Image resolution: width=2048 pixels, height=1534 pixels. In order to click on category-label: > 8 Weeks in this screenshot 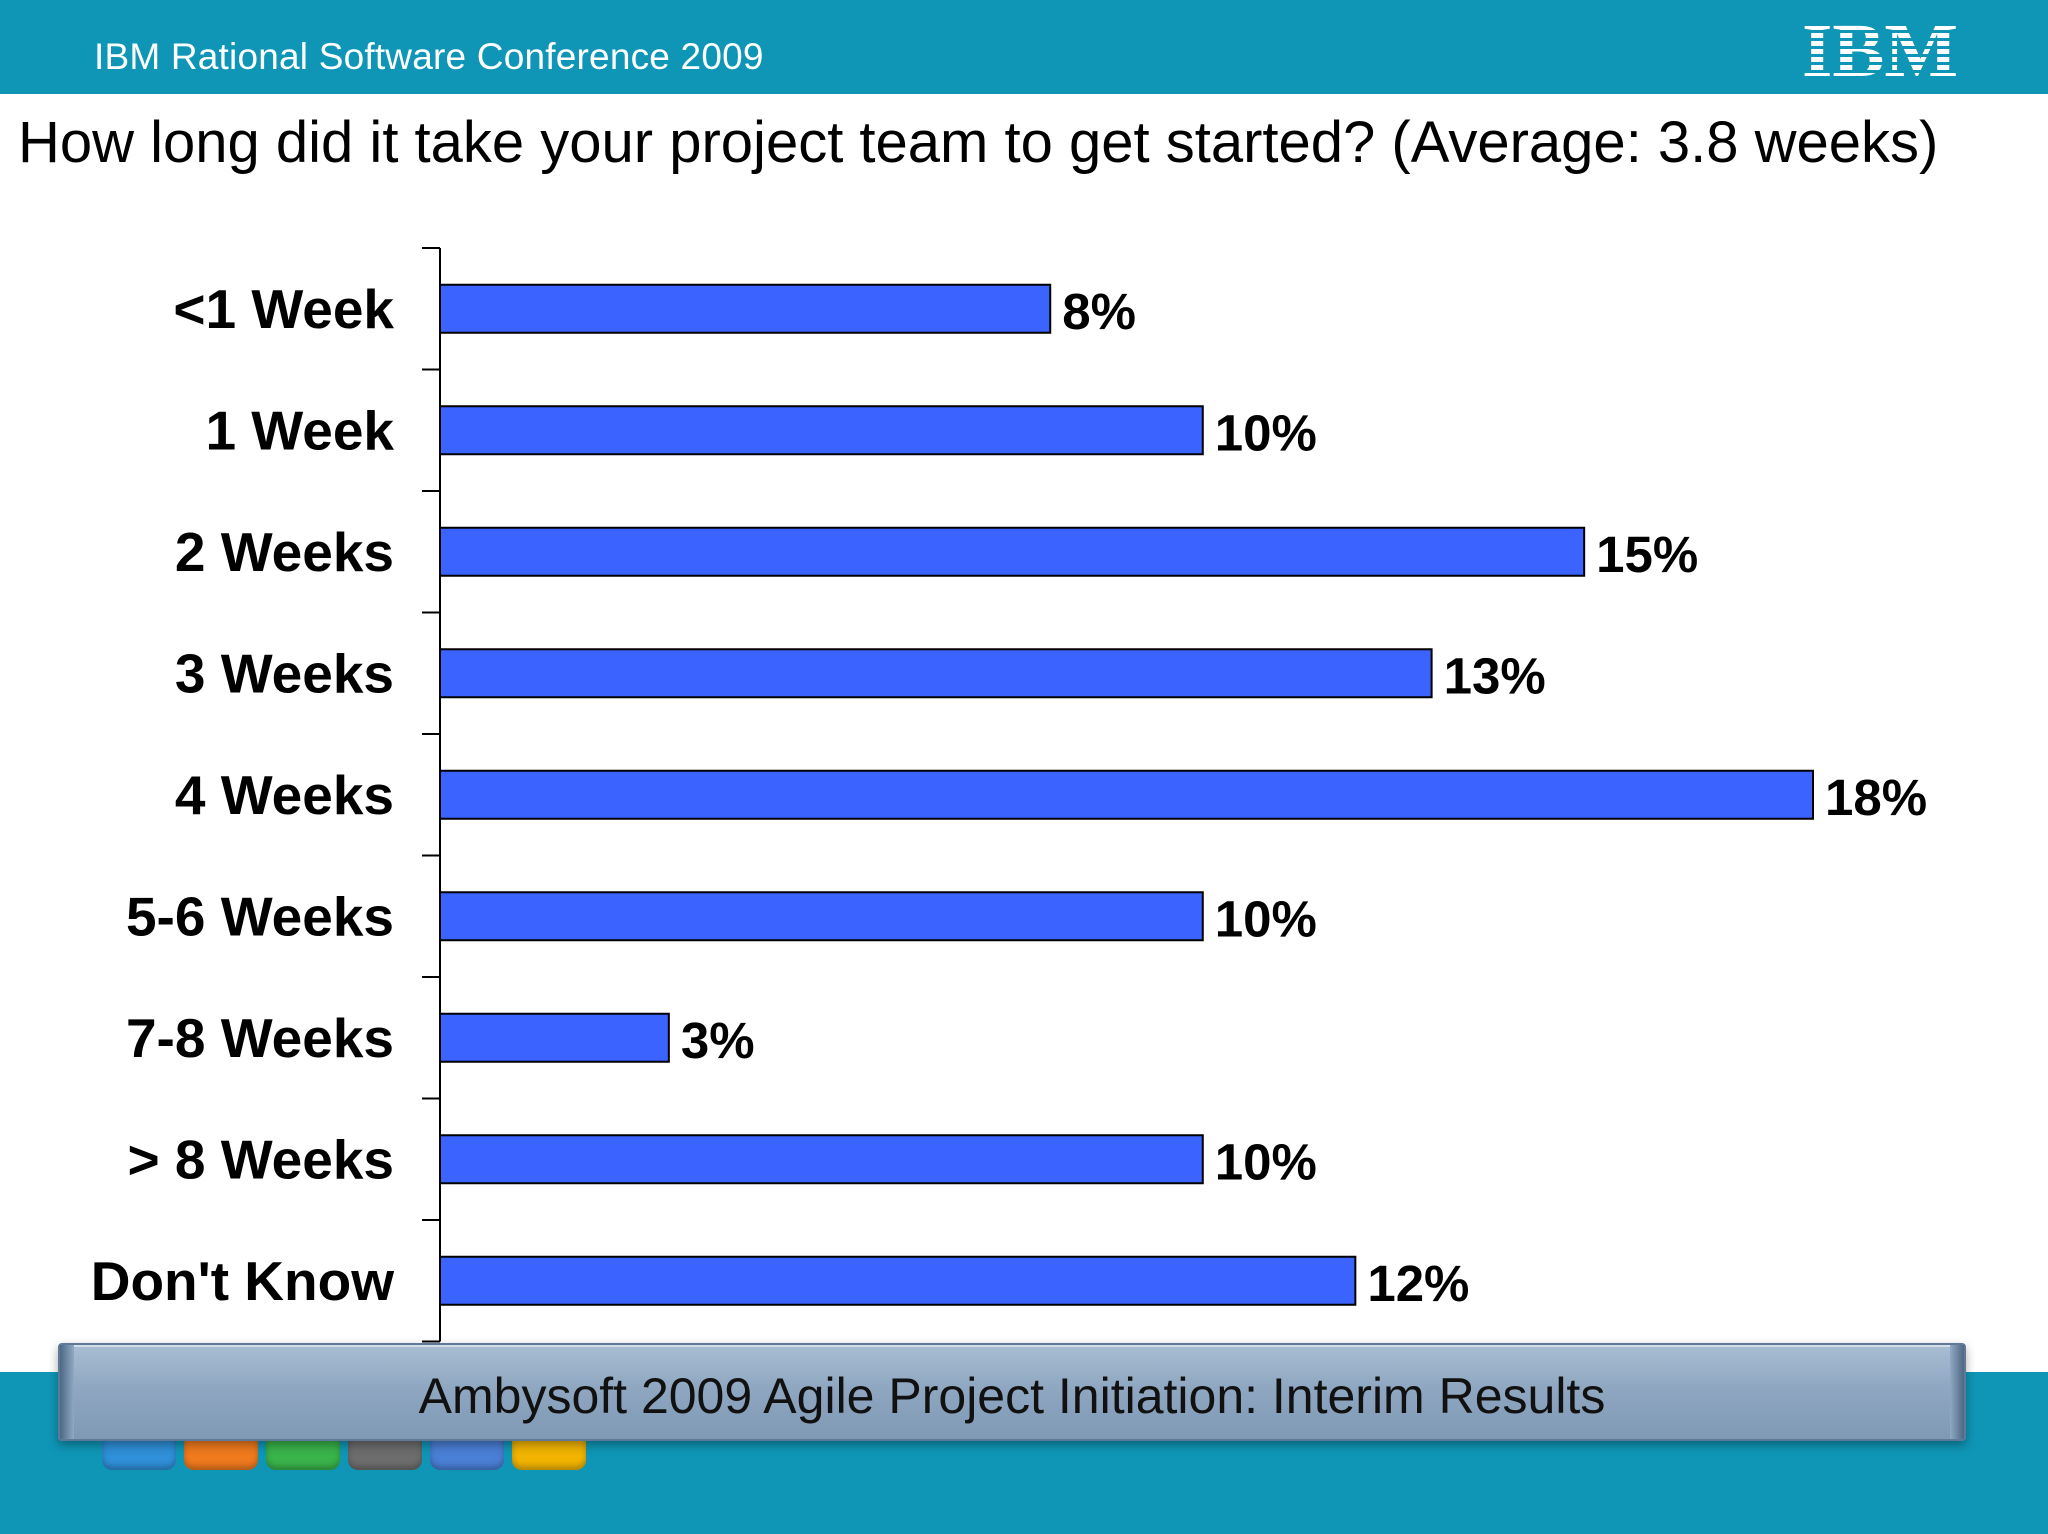, I will do `click(260, 1159)`.